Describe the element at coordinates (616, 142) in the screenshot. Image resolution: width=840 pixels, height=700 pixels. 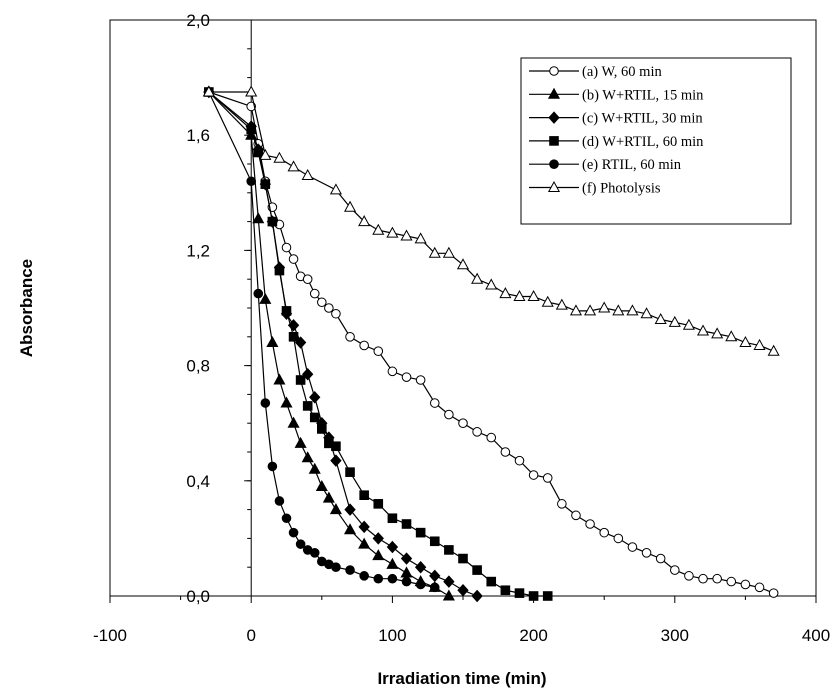
I see `legend-entry: (d) W+RTIL, 60 min` at that location.